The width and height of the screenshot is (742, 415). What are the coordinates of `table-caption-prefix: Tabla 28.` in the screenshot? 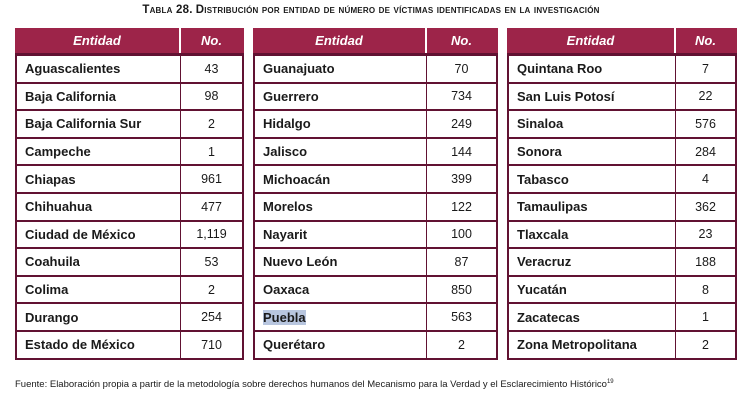 It's located at (167, 10).